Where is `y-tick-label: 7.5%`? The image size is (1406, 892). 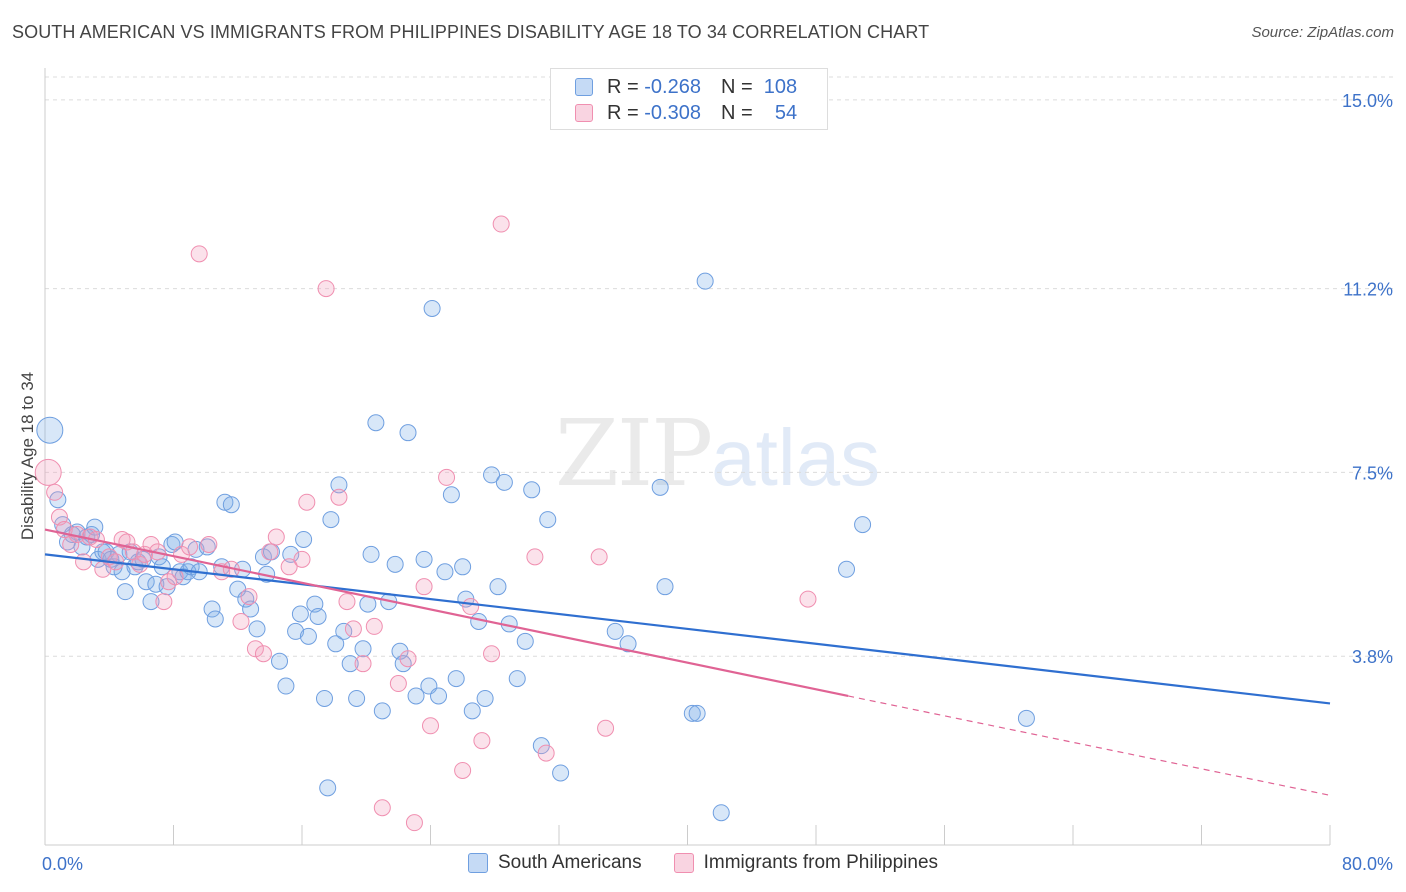
y-tick-label: 7.5% is located at coordinates (1372, 473).